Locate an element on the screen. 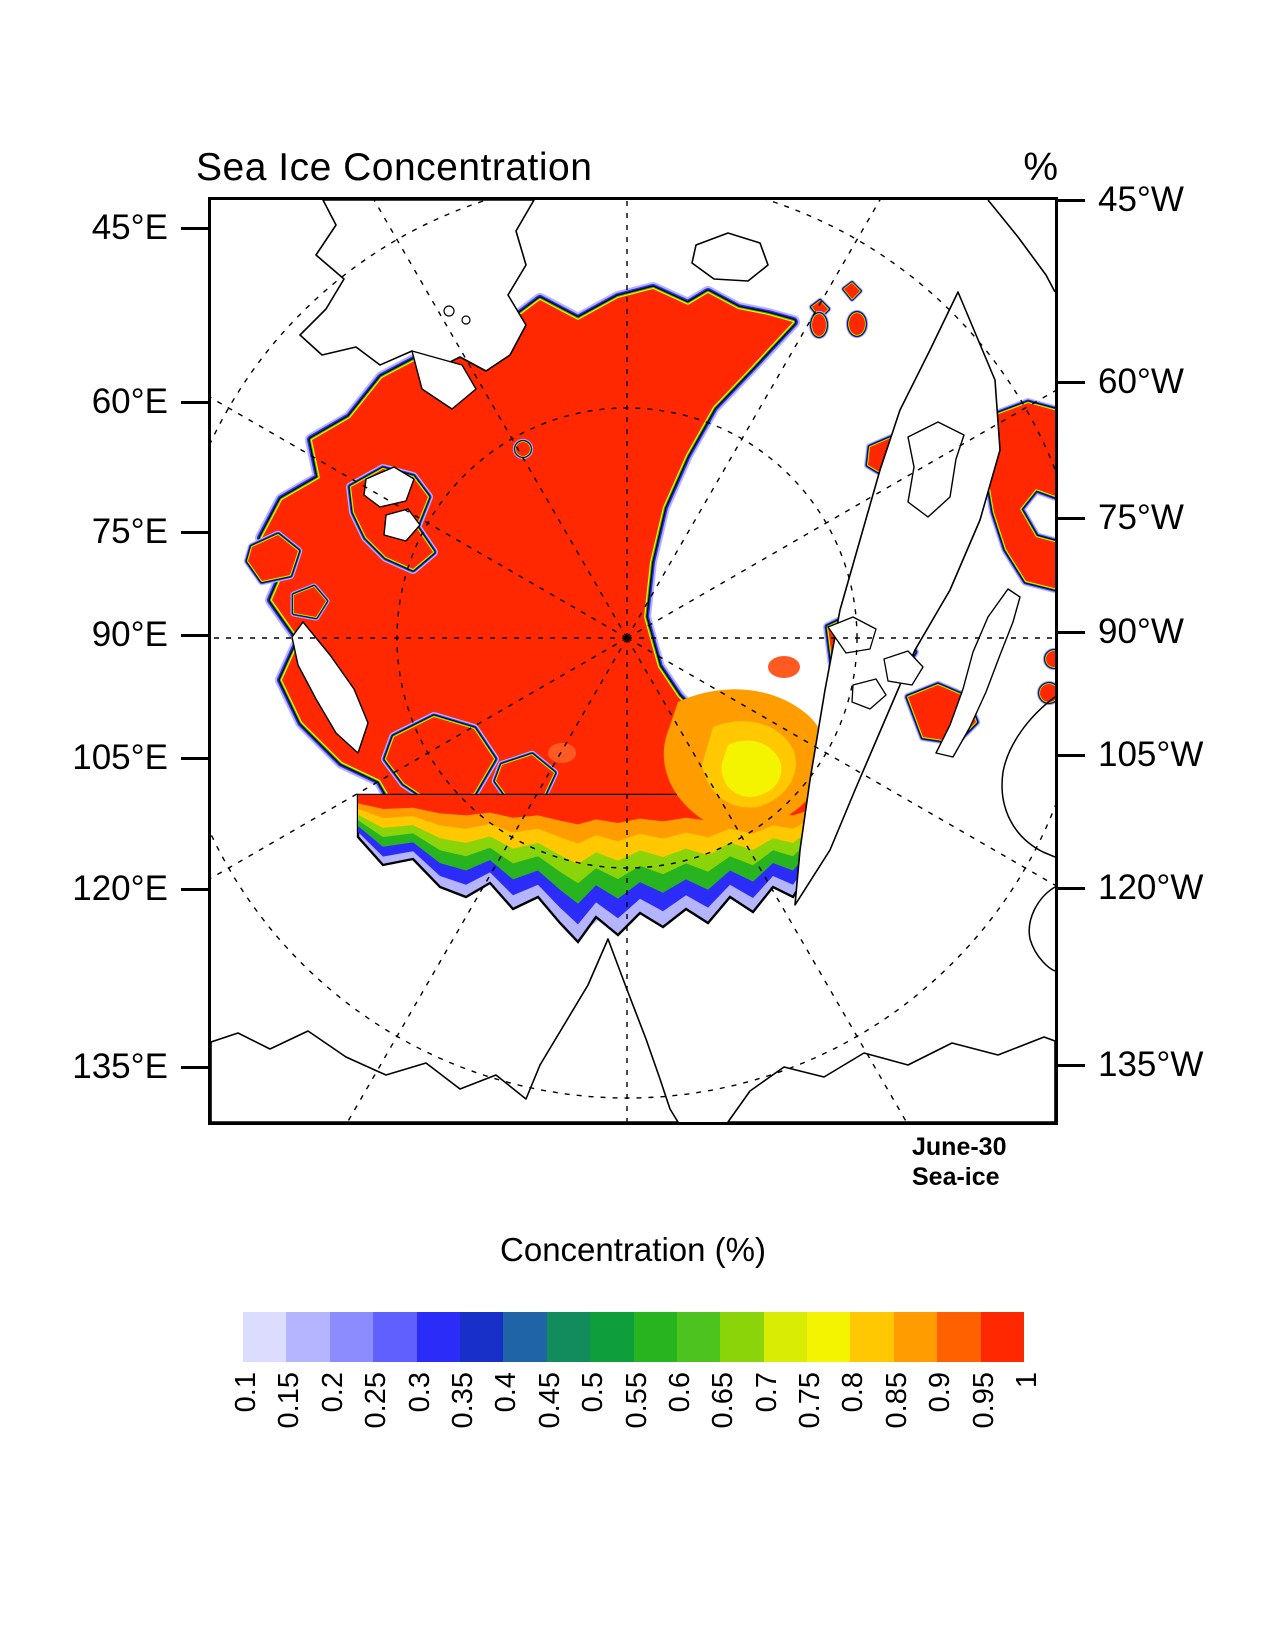  colorbar-tick-label: 0.95 is located at coordinates (983, 1400).